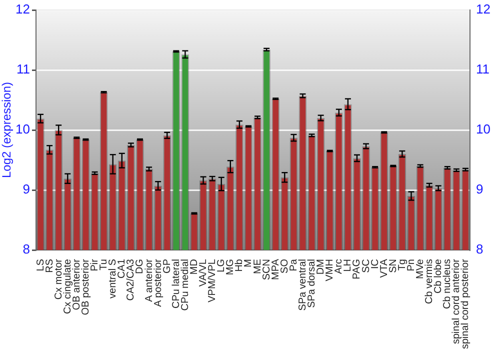 The width and height of the screenshot is (500, 350). What do you see at coordinates (312, 283) in the screenshot?
I see `x-tick-label: SPa dorsal` at bounding box center [312, 283].